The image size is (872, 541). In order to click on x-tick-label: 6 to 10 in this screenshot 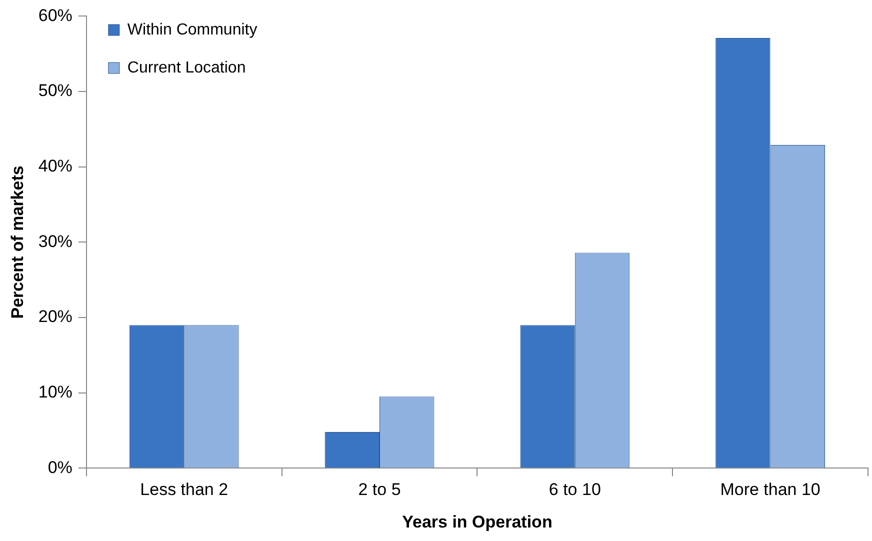, I will do `click(574, 490)`.